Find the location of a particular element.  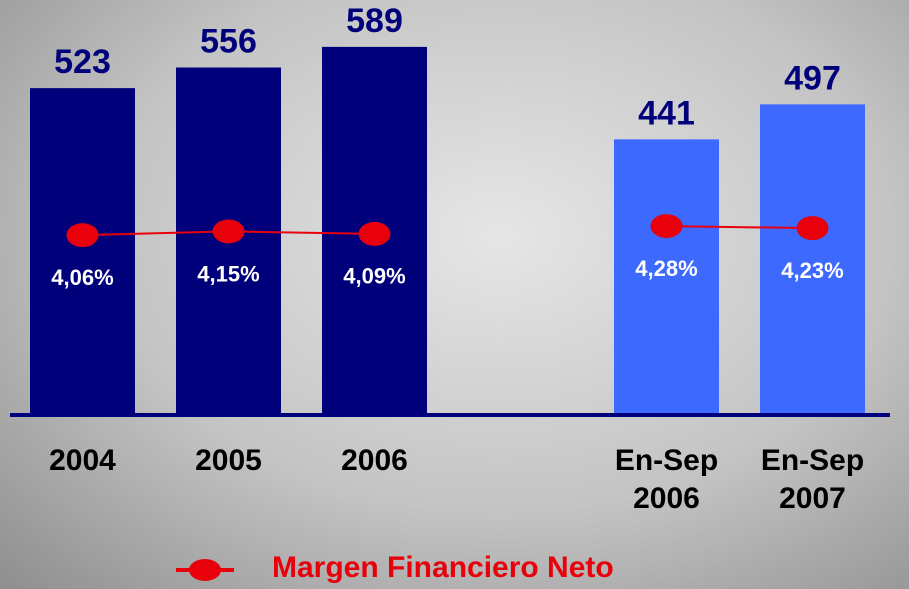

legend-label: Margen Financiero Neto is located at coordinates (443, 567).